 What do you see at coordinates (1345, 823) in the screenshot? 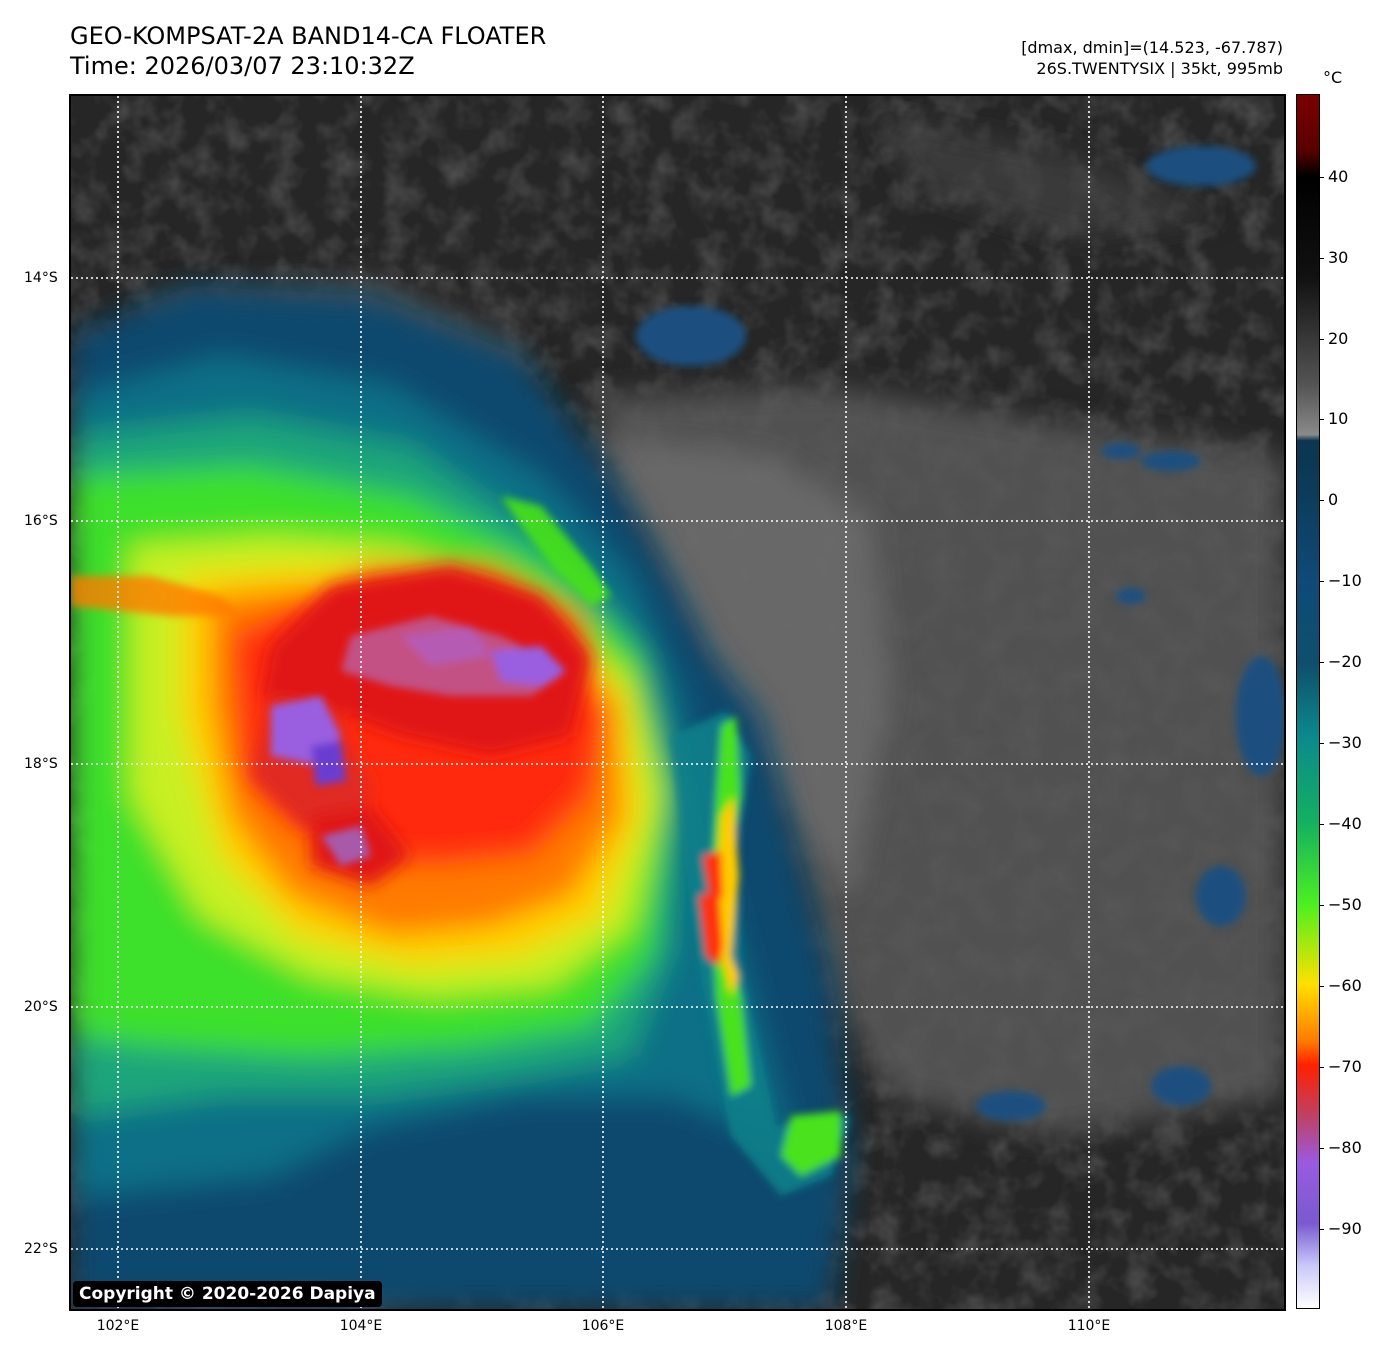
I see `colorbar-tick-minus40: −40` at bounding box center [1345, 823].